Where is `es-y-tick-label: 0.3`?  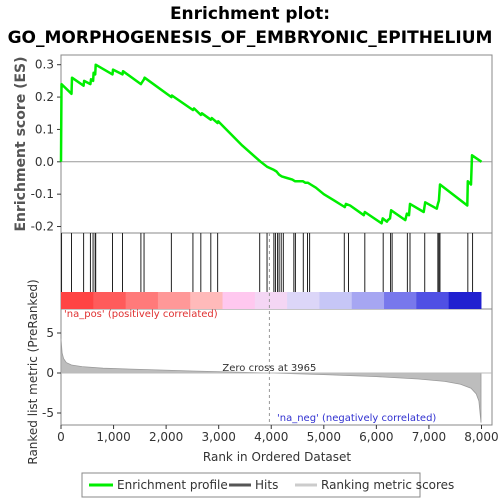 es-y-tick-label: 0.3 is located at coordinates (44, 65).